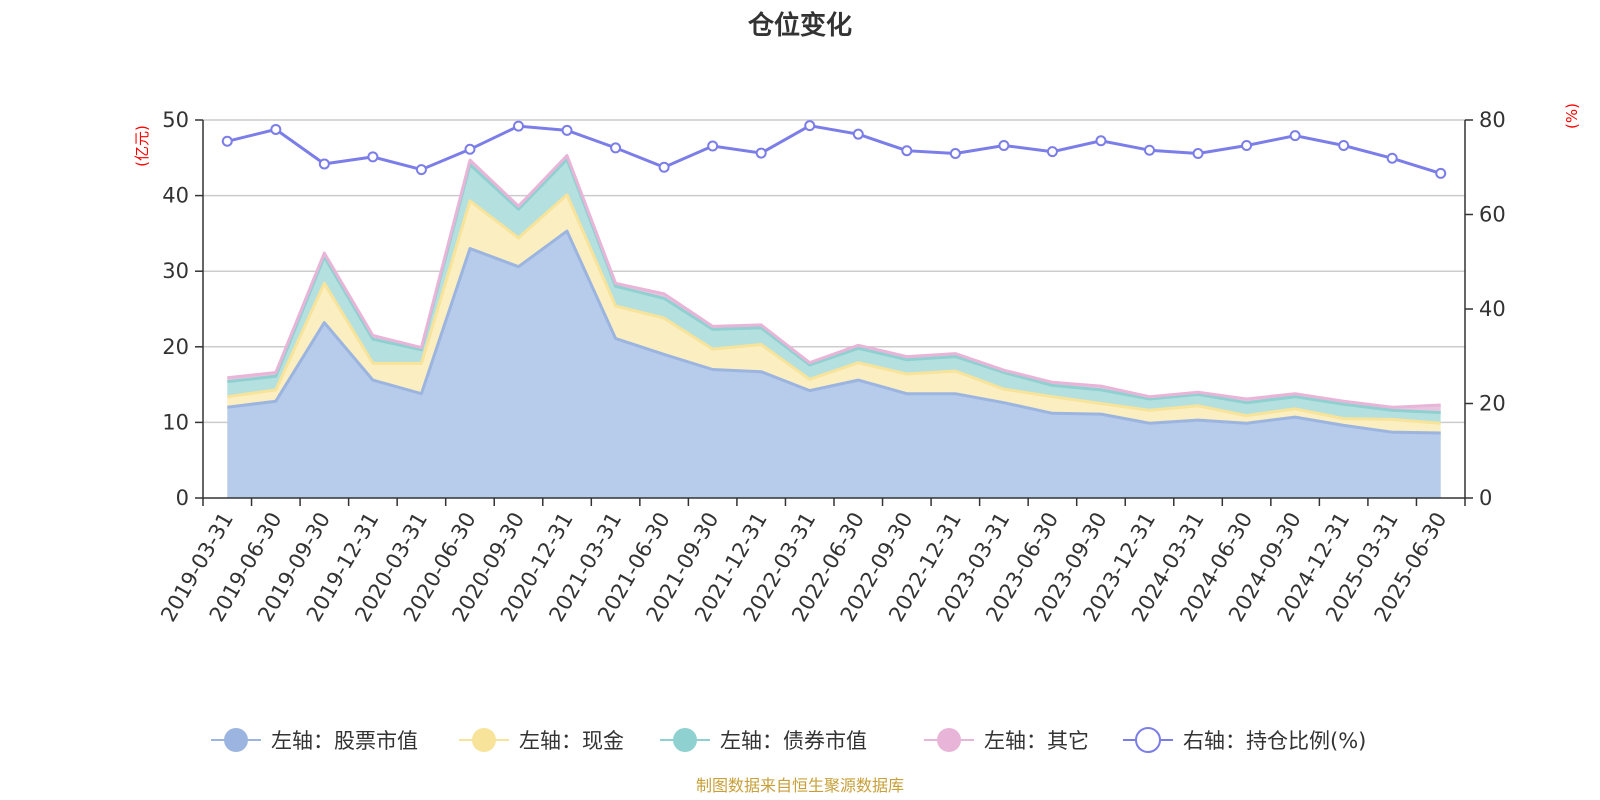 The width and height of the screenshot is (1600, 800). I want to click on ratio-line-layer, so click(834, 149).